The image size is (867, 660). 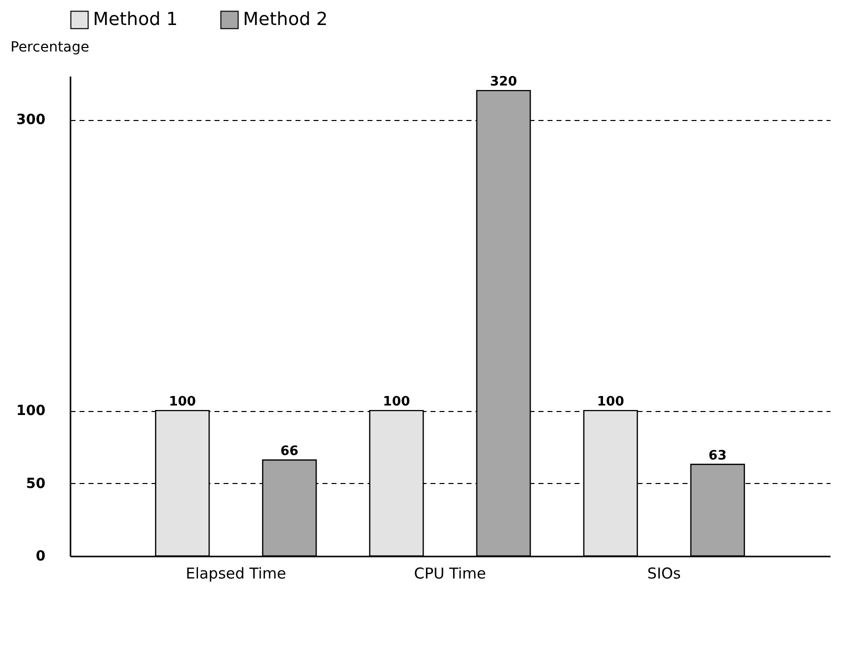 What do you see at coordinates (36, 484) in the screenshot?
I see `y-tick-label: 50` at bounding box center [36, 484].